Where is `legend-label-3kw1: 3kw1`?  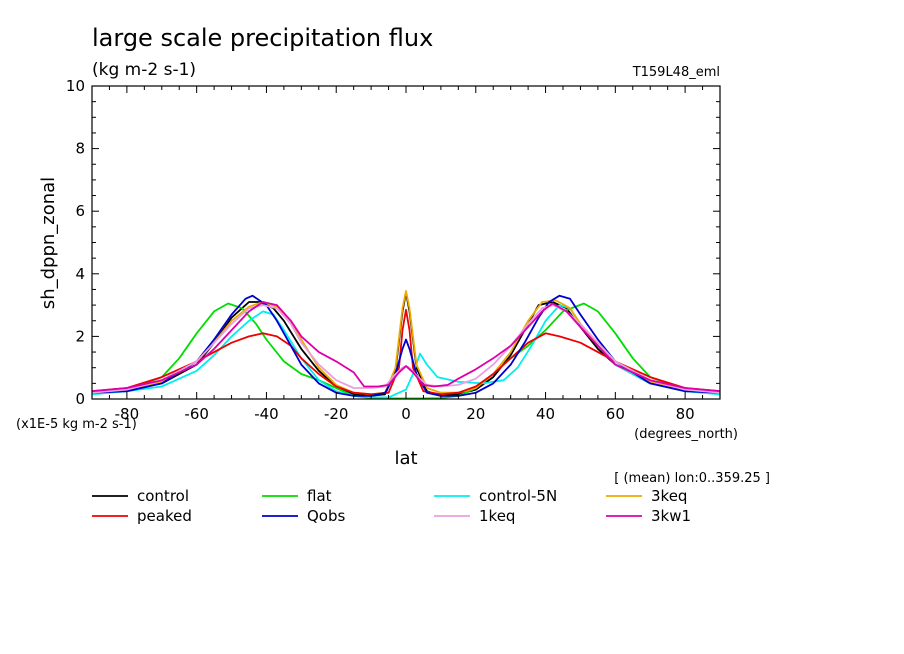
legend-label-3kw1: 3kw1 is located at coordinates (671, 516).